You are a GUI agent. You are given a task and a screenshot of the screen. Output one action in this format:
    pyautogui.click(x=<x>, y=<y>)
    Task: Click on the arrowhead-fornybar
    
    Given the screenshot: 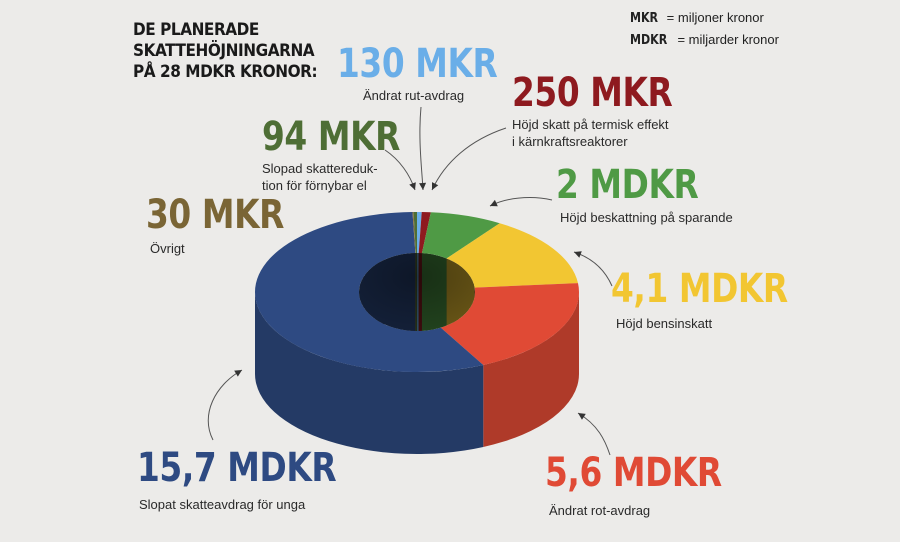 What is the action you would take?
    pyautogui.click(x=412, y=186)
    